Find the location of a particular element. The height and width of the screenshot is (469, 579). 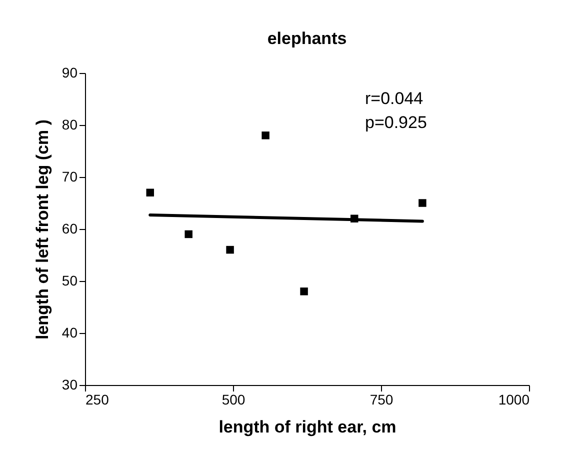

chart-title: elephants is located at coordinates (307, 38).